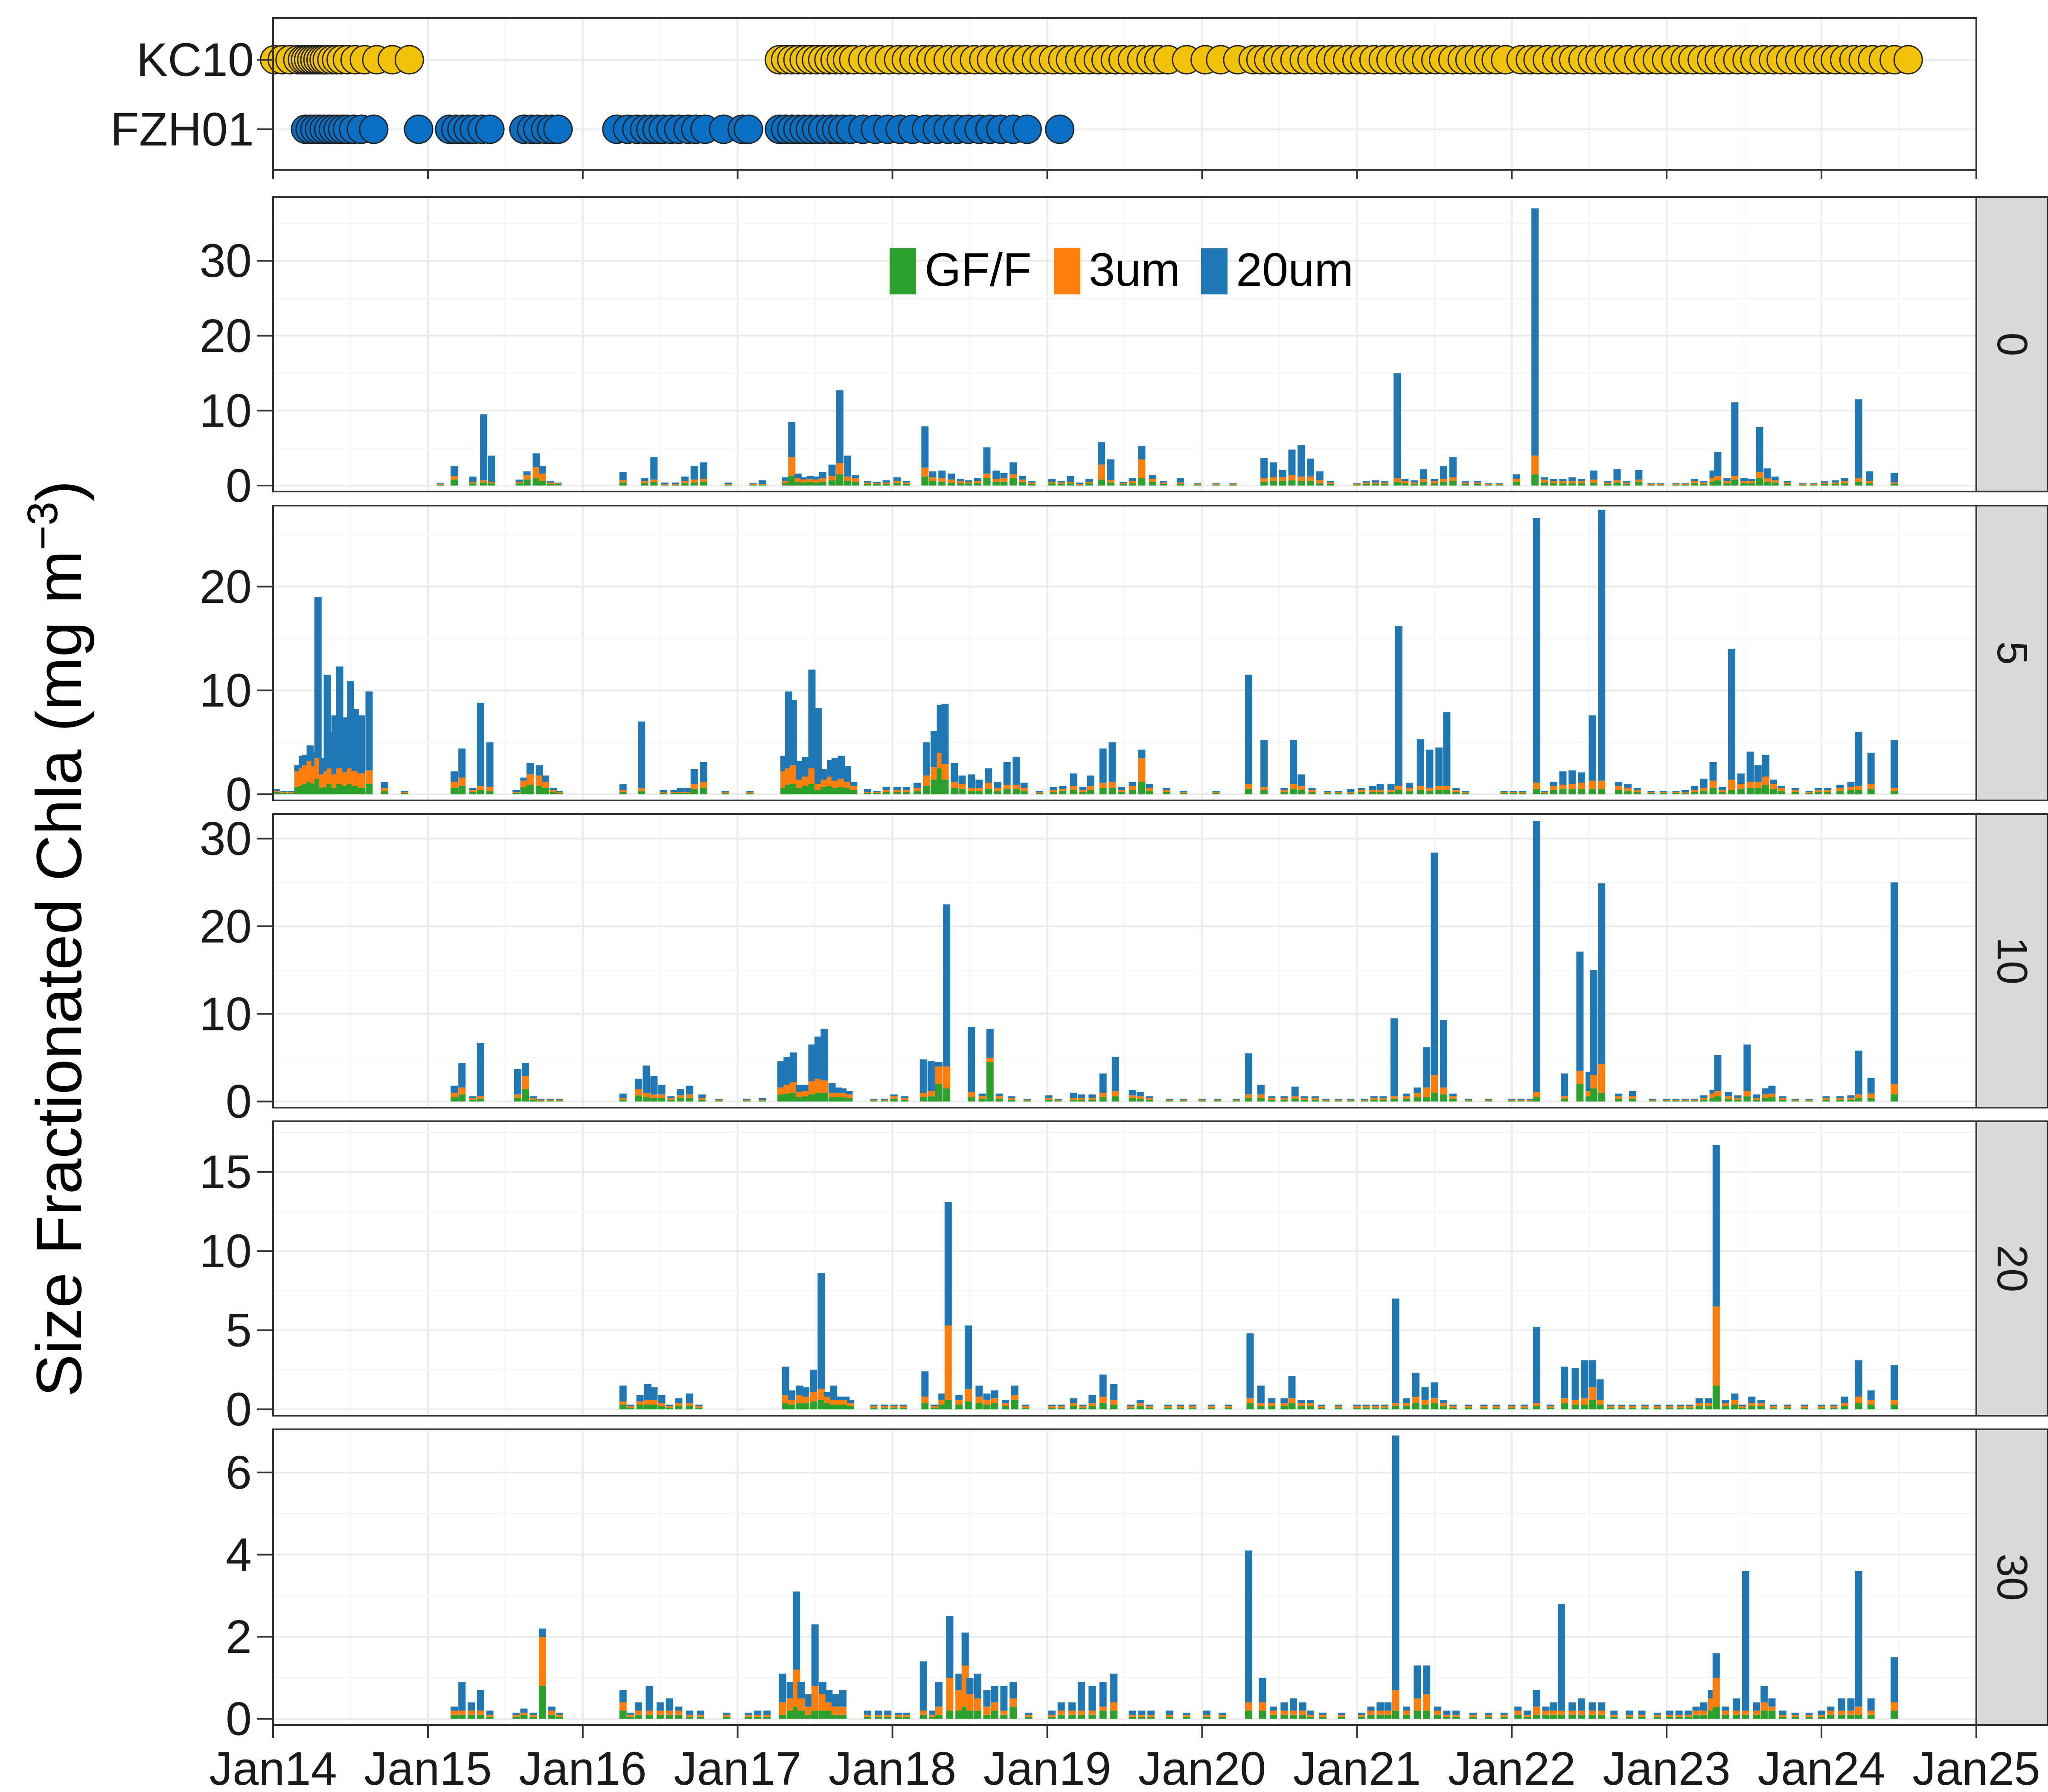 This screenshot has width=2048, height=1792. What do you see at coordinates (2012, 344) in the screenshot?
I see `facet-strip-label: 0` at bounding box center [2012, 344].